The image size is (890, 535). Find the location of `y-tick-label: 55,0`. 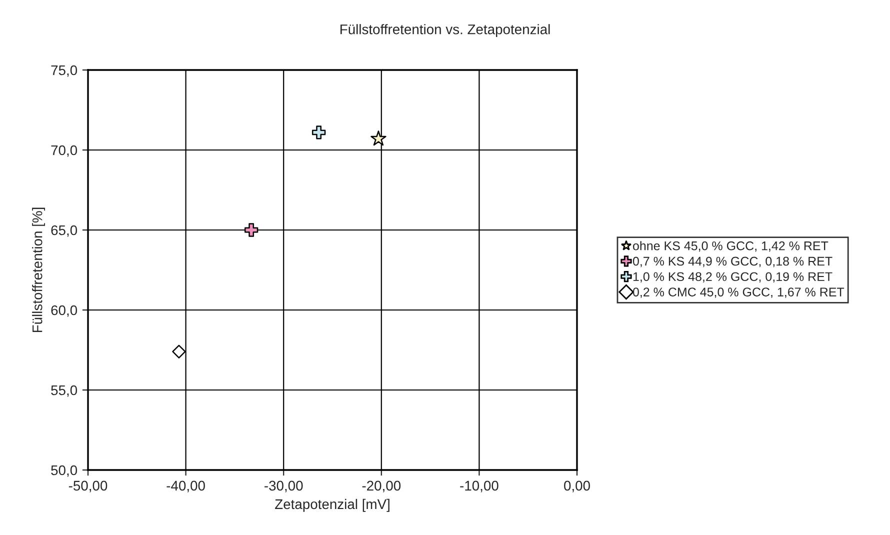

y-tick-label: 55,0 is located at coordinates (64, 391).